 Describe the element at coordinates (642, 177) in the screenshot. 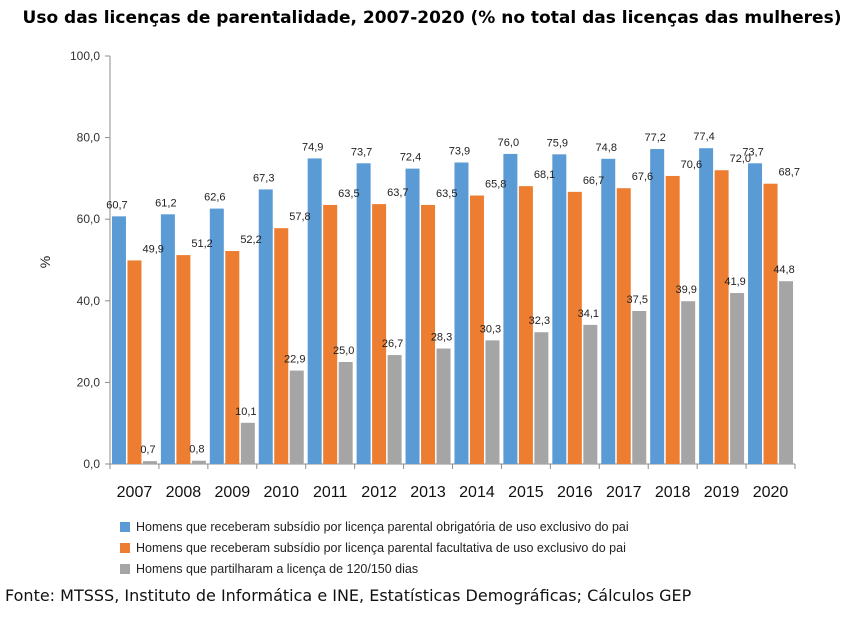

I see `data-label: 67,6` at that location.